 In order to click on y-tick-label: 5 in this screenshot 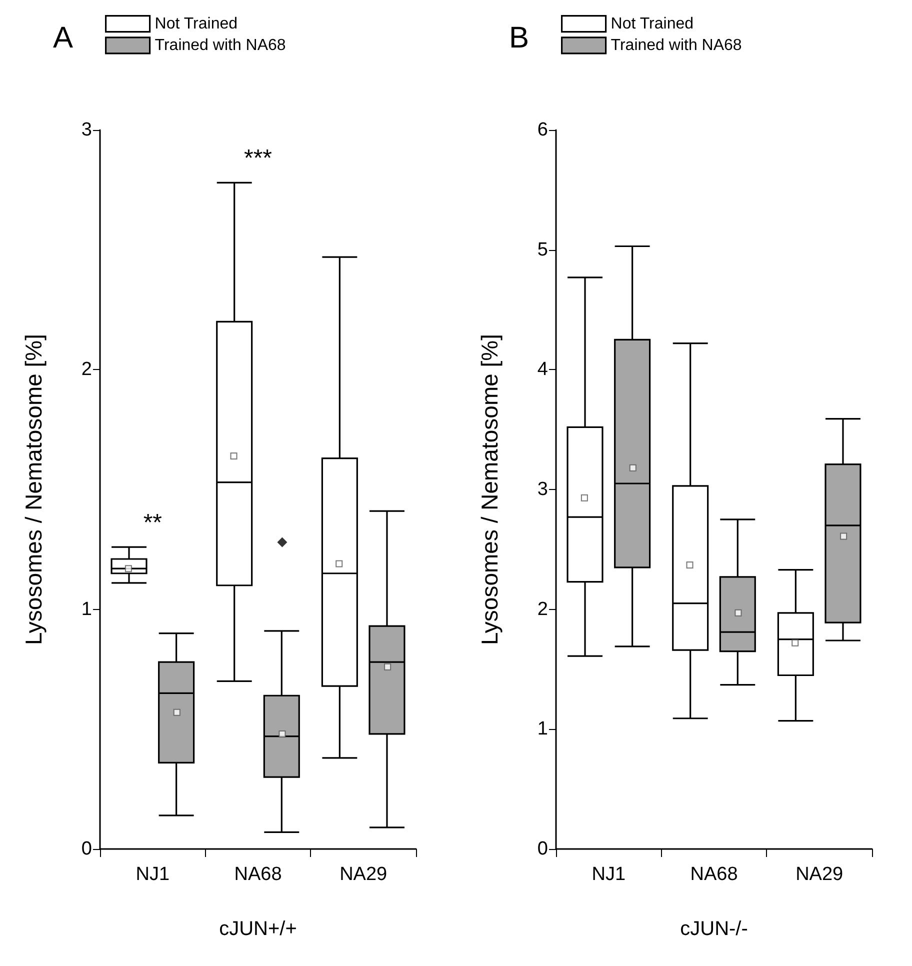, I will do `click(542, 249)`.